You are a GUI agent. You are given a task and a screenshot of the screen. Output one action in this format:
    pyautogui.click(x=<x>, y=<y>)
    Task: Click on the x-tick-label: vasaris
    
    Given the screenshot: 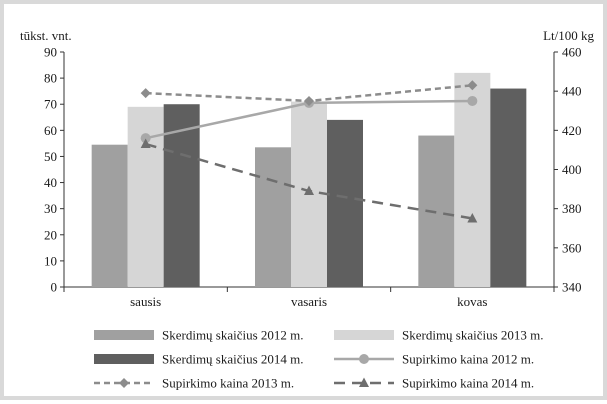 What is the action you would take?
    pyautogui.click(x=309, y=301)
    